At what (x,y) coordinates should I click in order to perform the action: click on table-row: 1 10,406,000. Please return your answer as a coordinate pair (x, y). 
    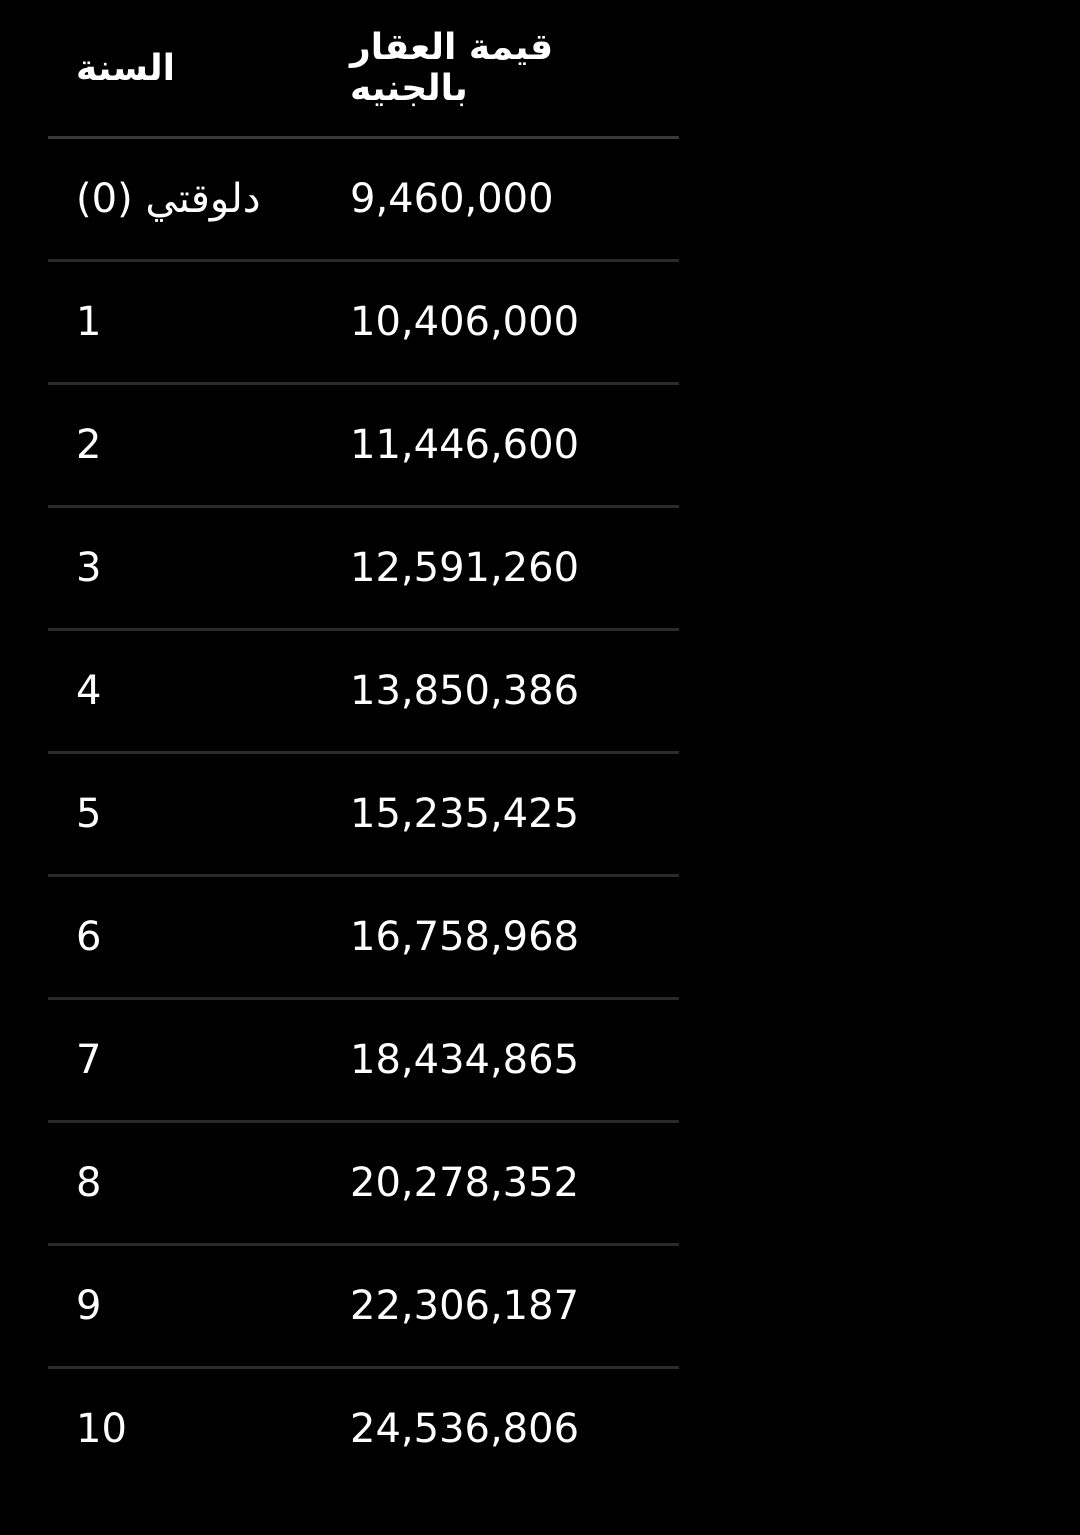
    Looking at the image, I should click on (363, 322).